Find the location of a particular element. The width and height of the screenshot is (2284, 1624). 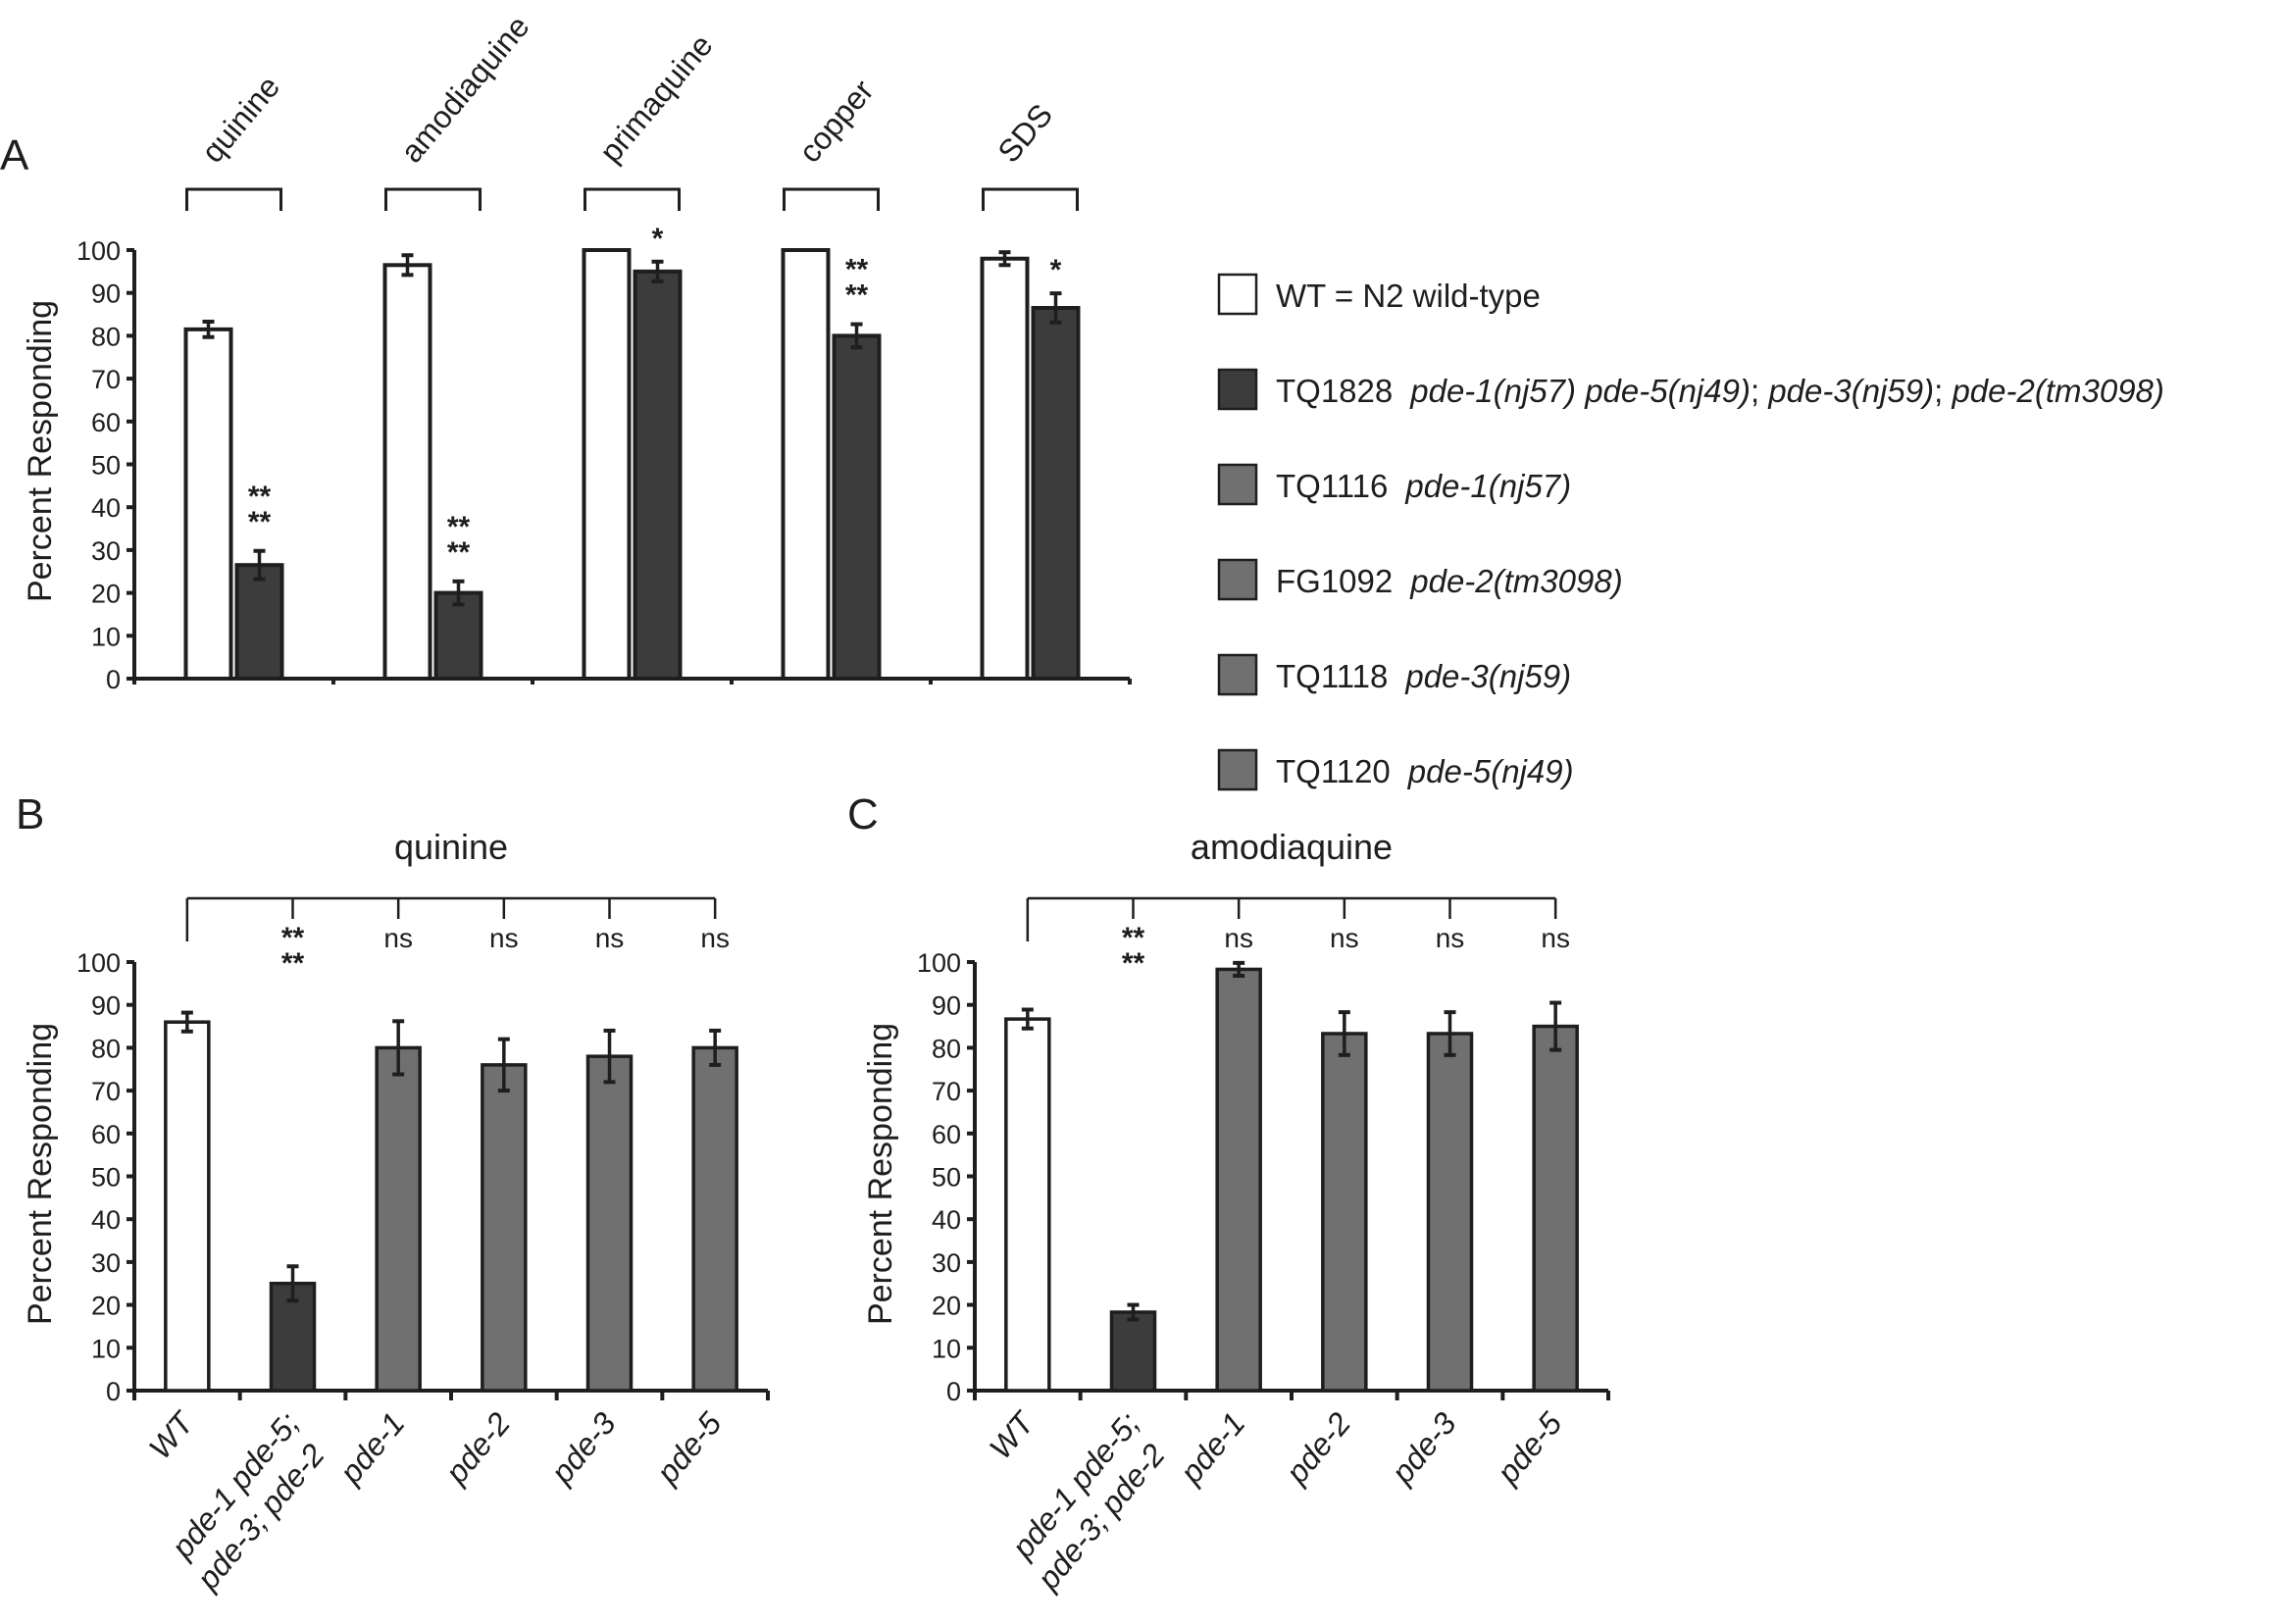

panel-a-ylabel: Percent Responding is located at coordinates (40, 451).